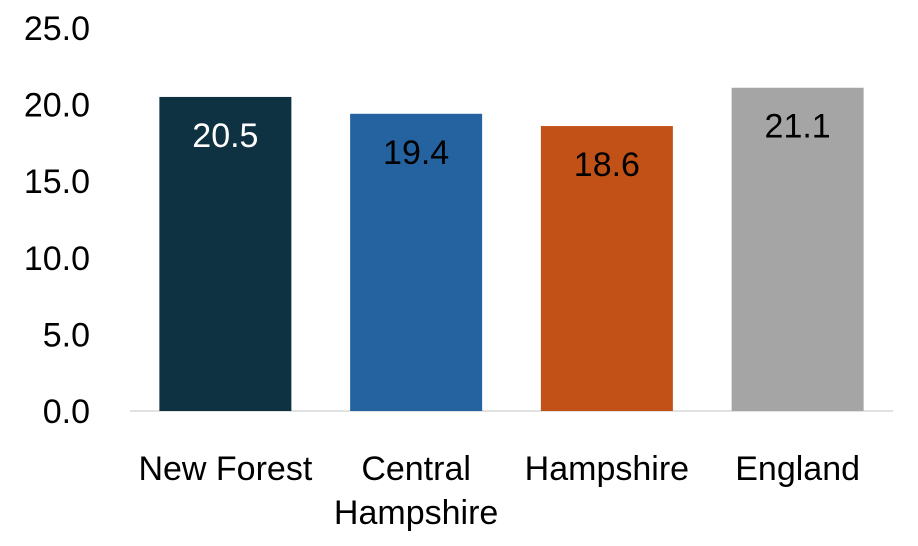  I want to click on y-axis-tick-labels: 0.0 5.0 10.0 15.0 20.0 25.0, so click(57, 220).